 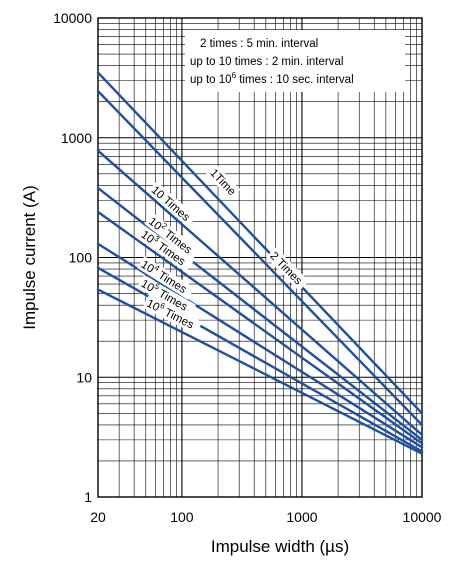 I want to click on y-tick-label: 1, so click(x=88, y=497).